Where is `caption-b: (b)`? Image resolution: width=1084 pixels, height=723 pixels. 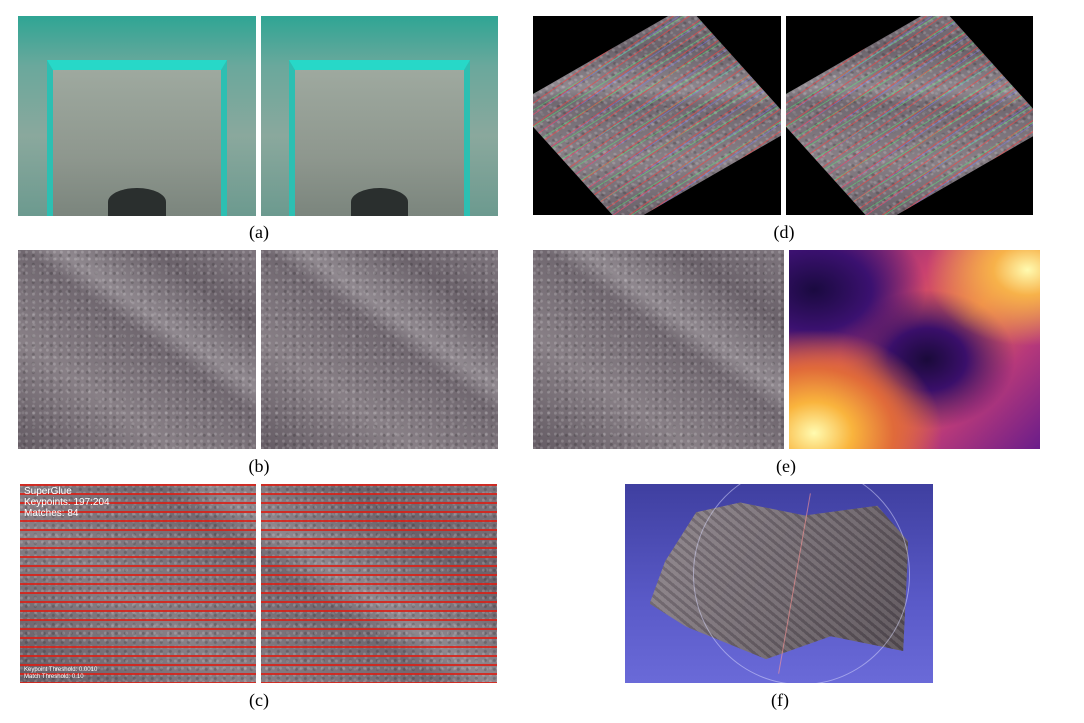 caption-b: (b) is located at coordinates (259, 466).